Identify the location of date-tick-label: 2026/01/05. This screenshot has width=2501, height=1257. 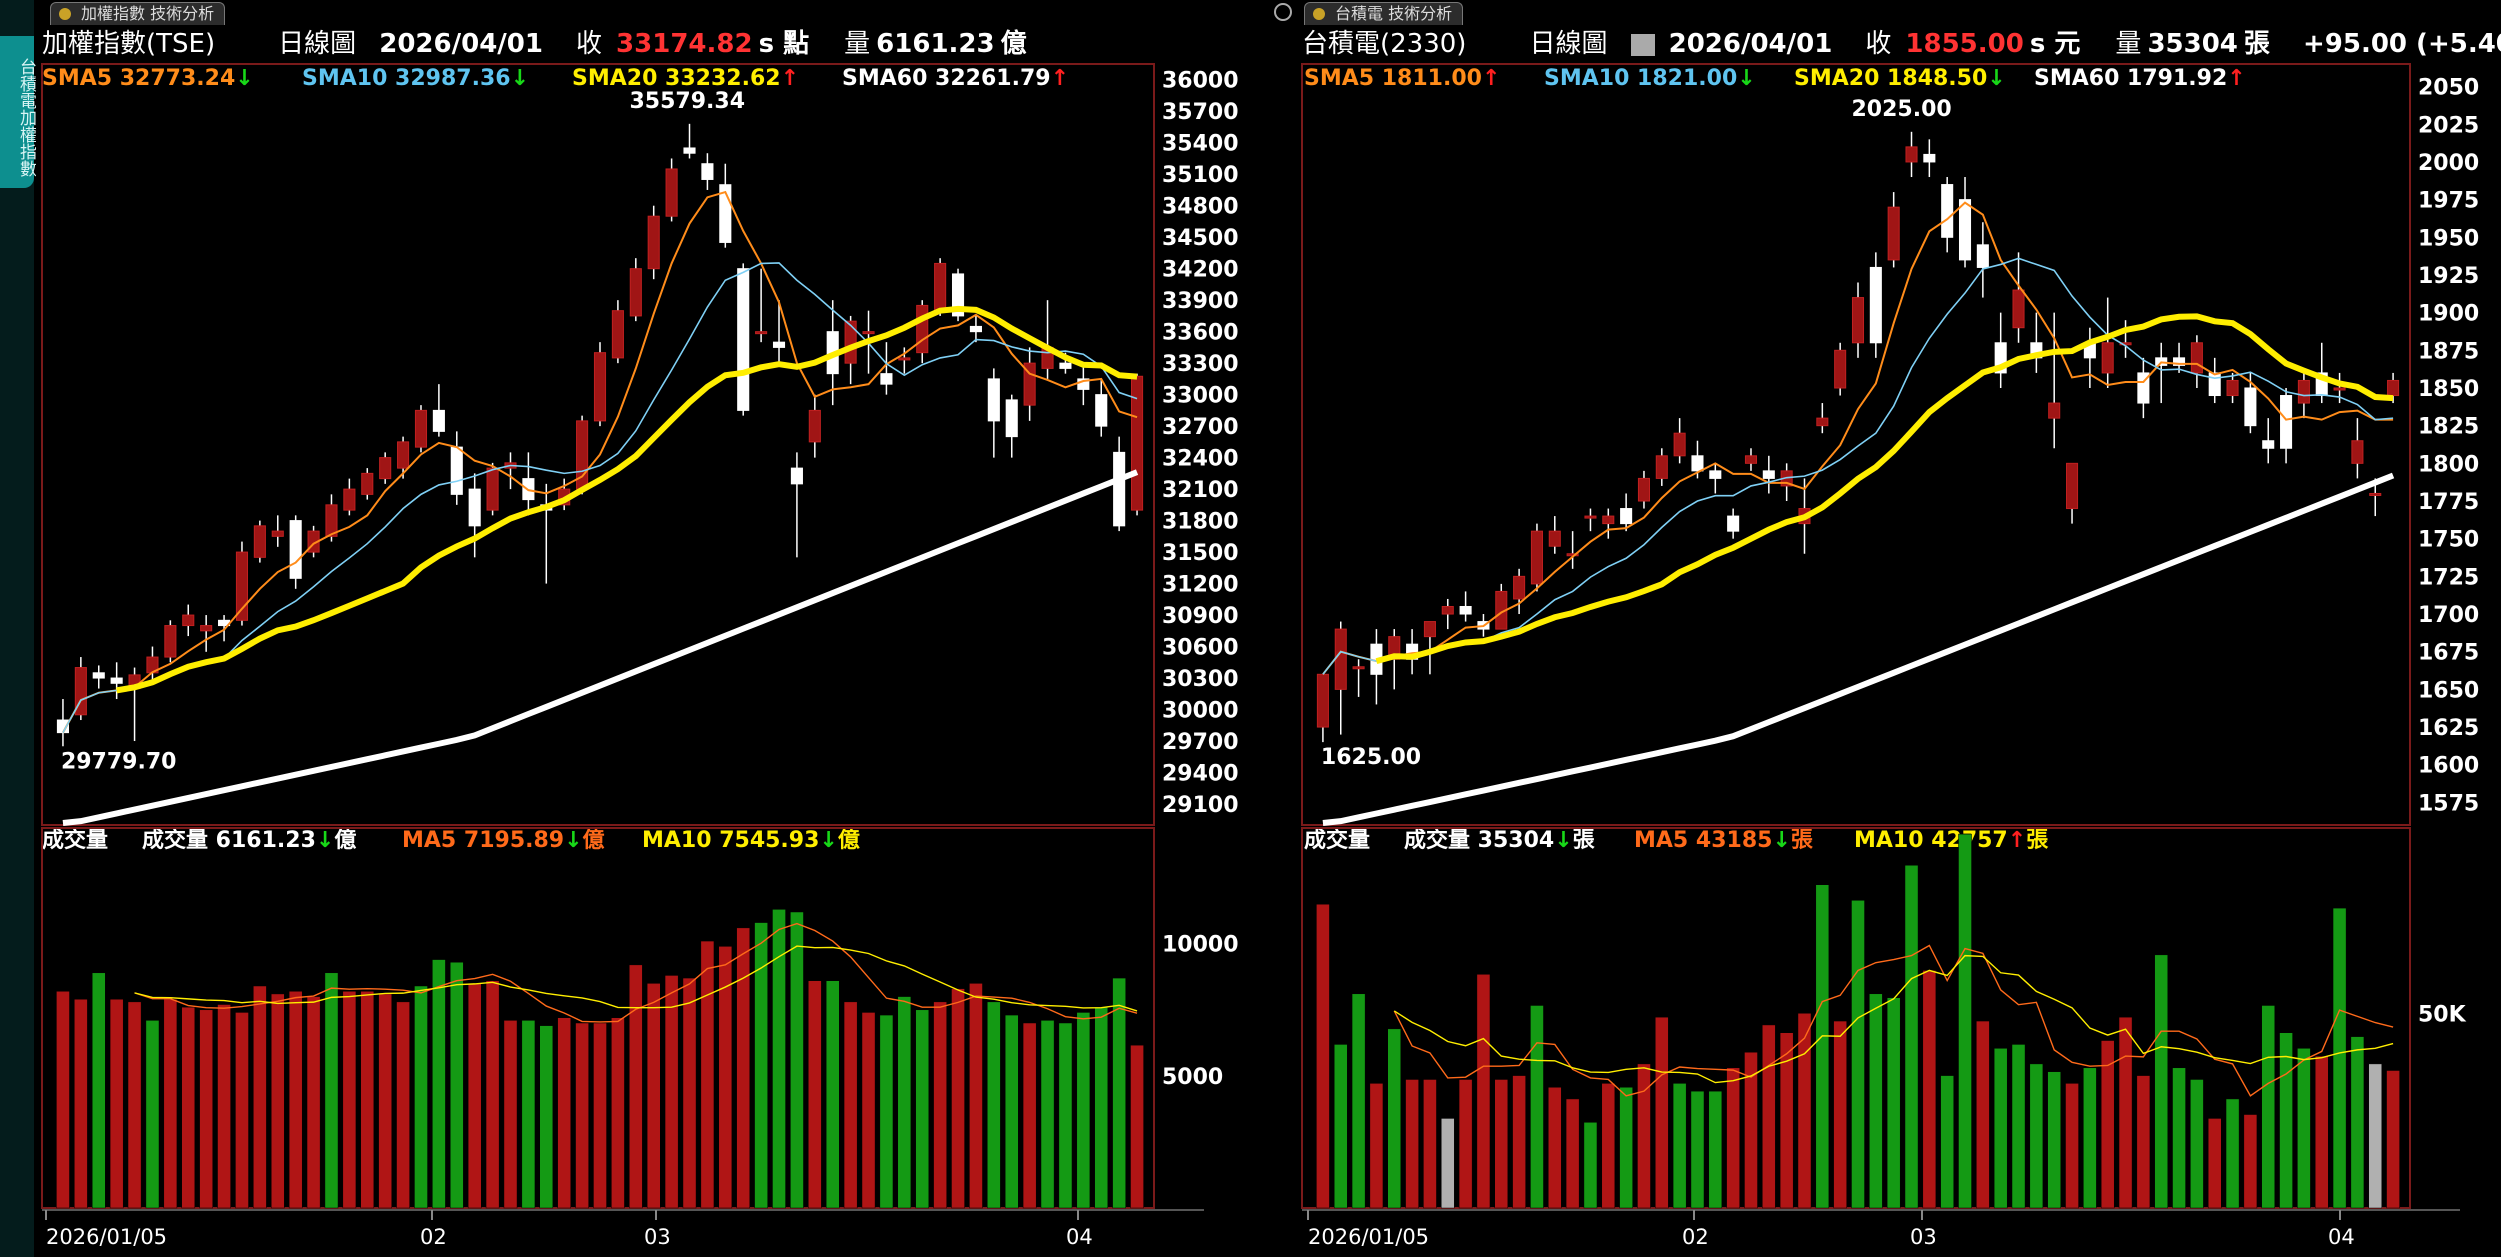
(1368, 1237).